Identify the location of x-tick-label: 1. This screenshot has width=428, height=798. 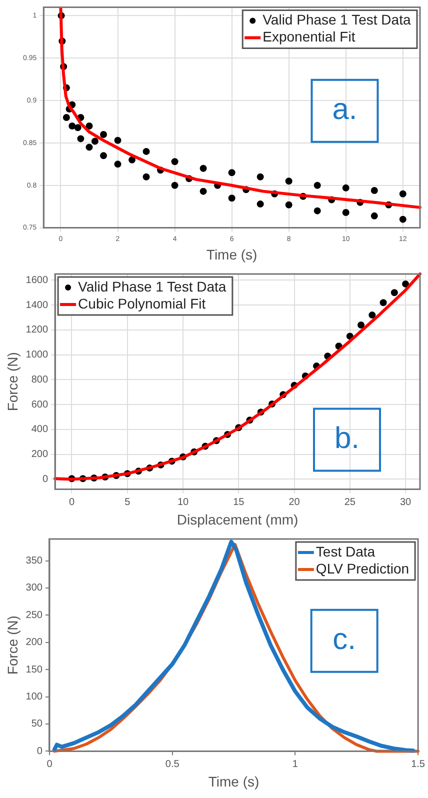
(295, 764).